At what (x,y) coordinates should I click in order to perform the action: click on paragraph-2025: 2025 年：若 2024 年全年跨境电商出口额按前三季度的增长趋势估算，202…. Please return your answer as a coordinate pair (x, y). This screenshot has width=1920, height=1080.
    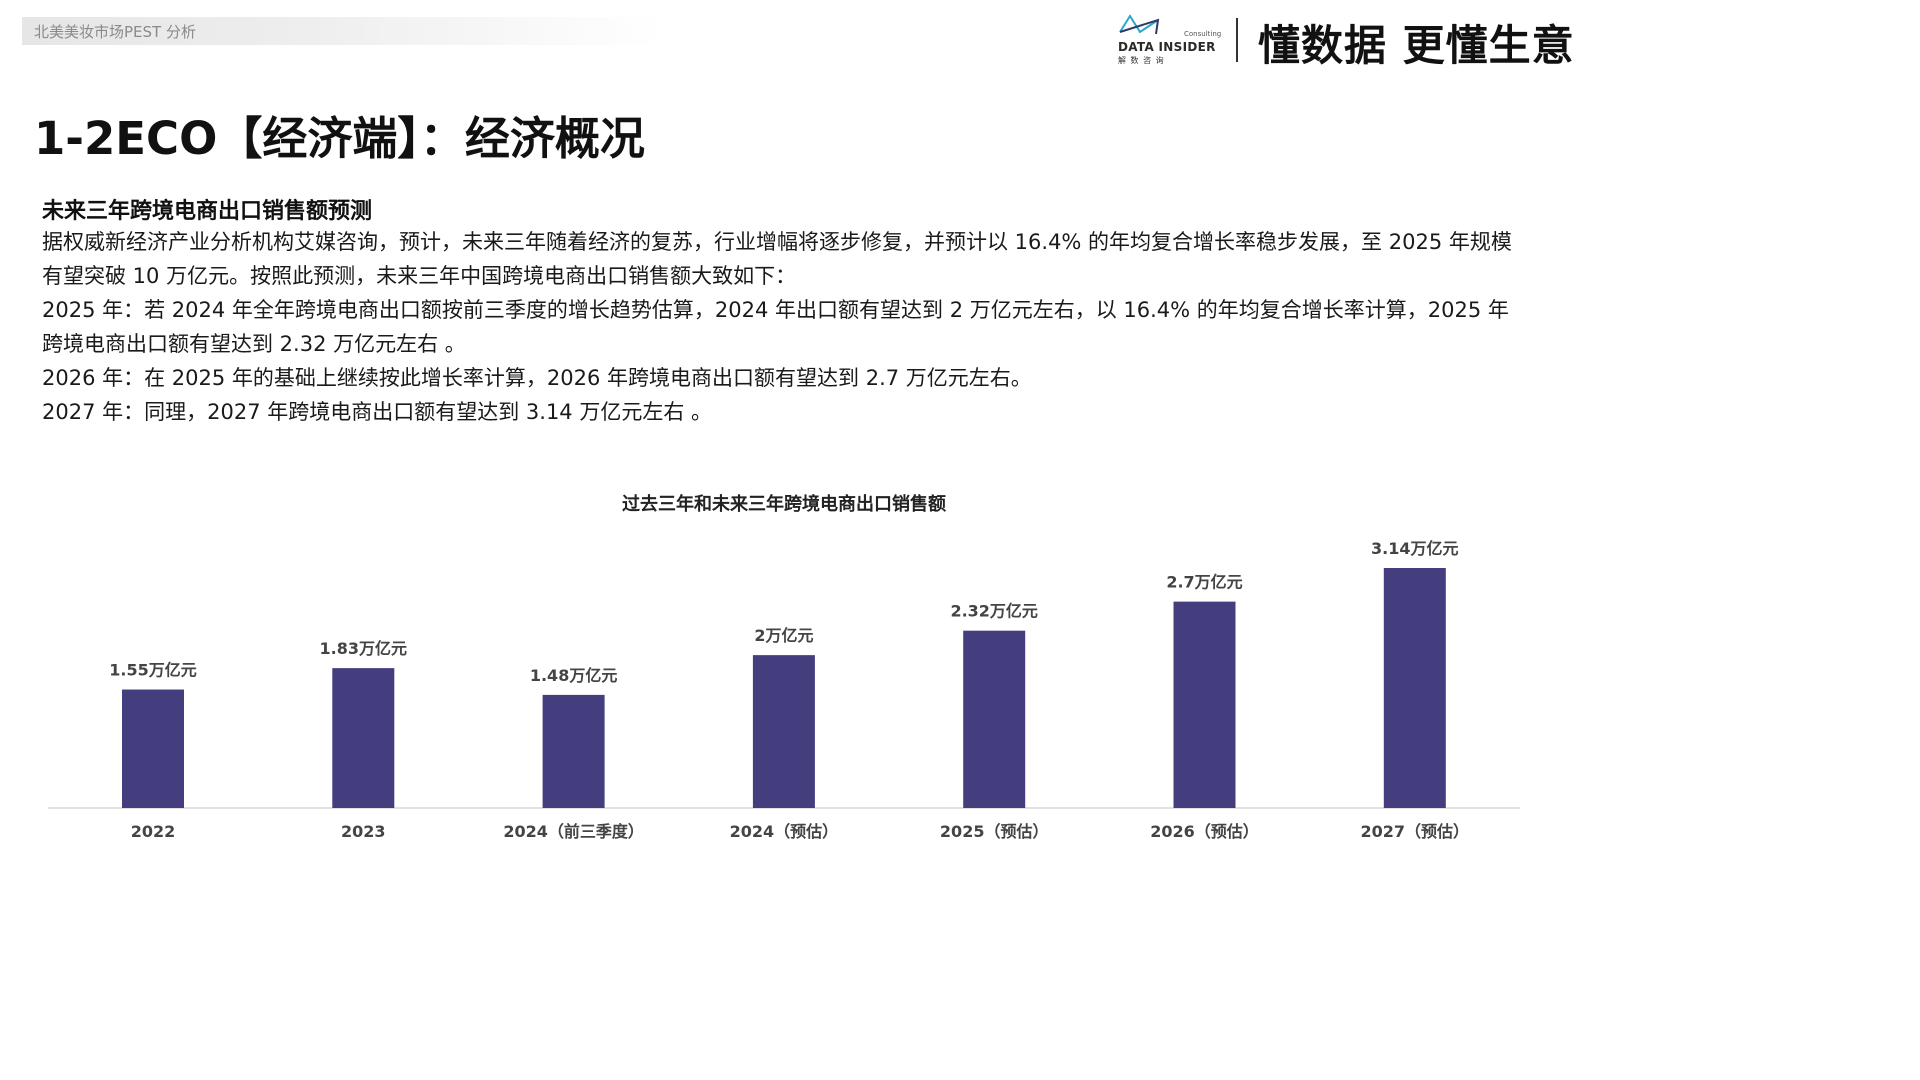
    Looking at the image, I should click on (775, 327).